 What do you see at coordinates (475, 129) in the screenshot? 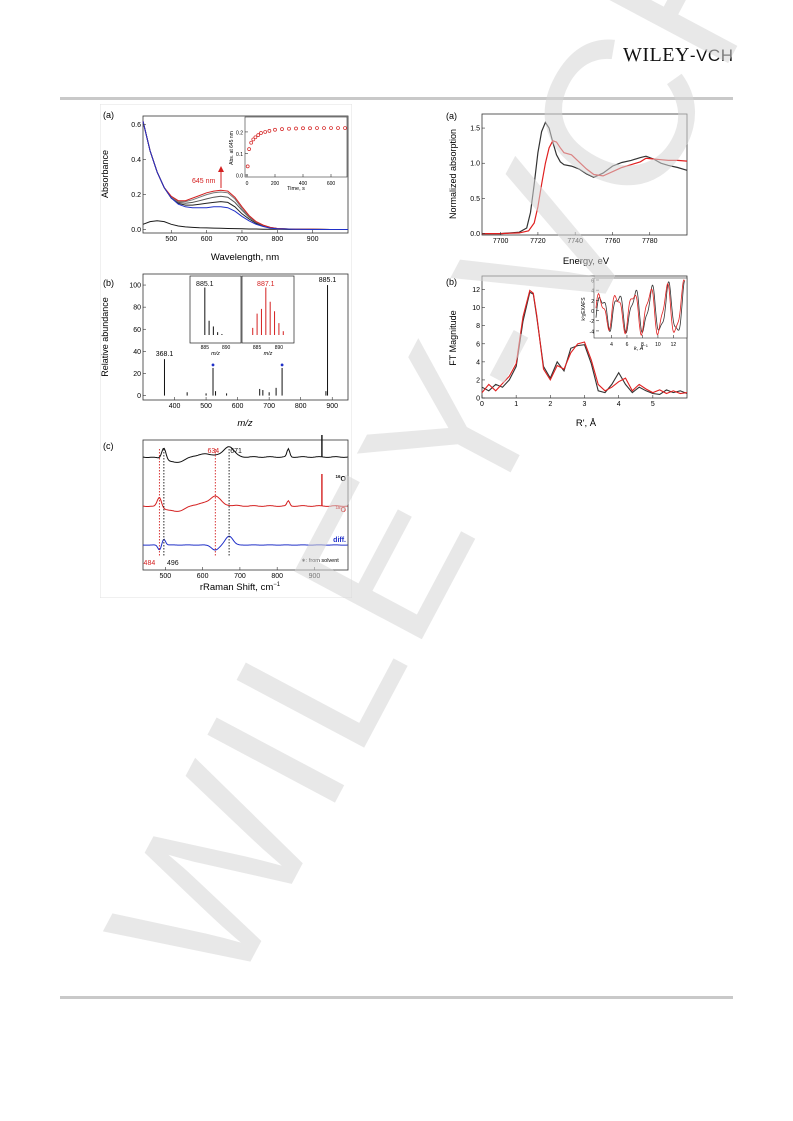
I see `y-tick-label: 1.5` at bounding box center [475, 129].